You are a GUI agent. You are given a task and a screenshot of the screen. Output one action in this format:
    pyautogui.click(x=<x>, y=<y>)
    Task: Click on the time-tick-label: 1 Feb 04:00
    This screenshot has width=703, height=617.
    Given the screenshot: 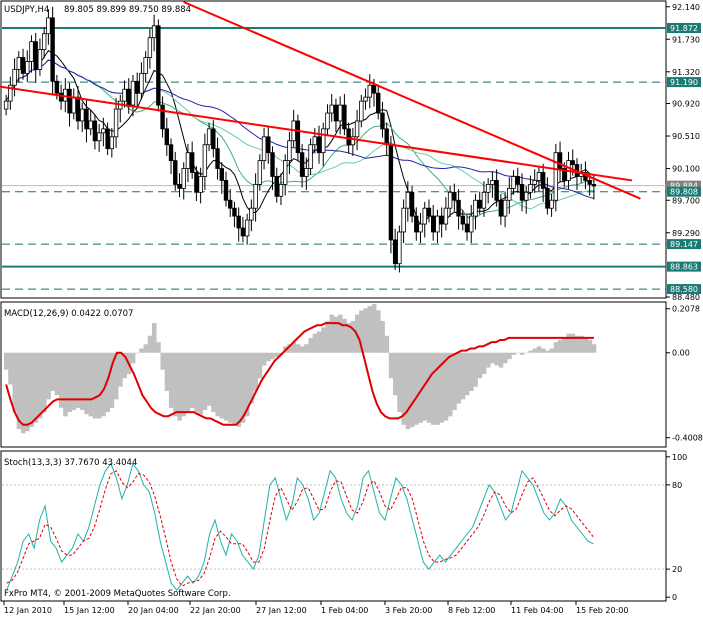 What is the action you would take?
    pyautogui.click(x=344, y=610)
    